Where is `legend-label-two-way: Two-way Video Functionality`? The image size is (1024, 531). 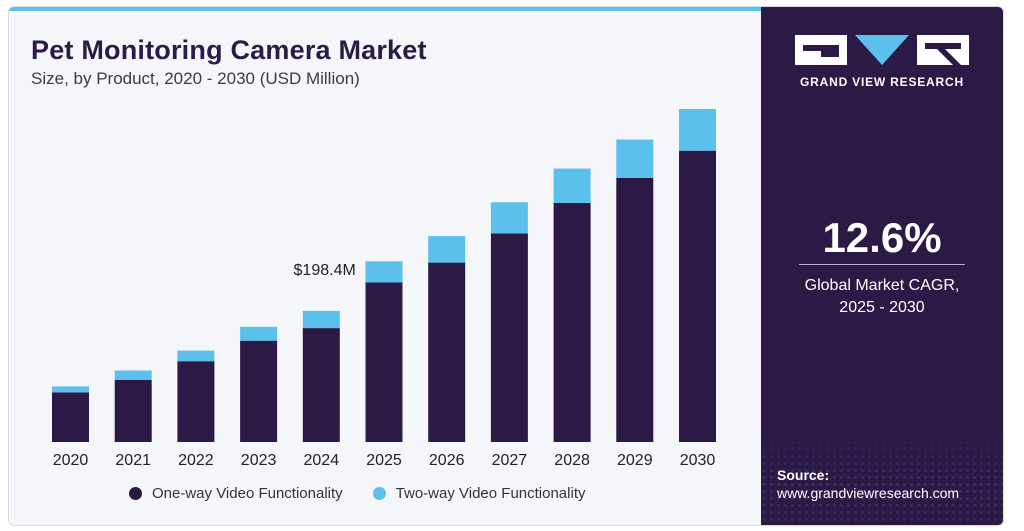
legend-label-two-way: Two-way Video Functionality is located at coordinates (490, 493).